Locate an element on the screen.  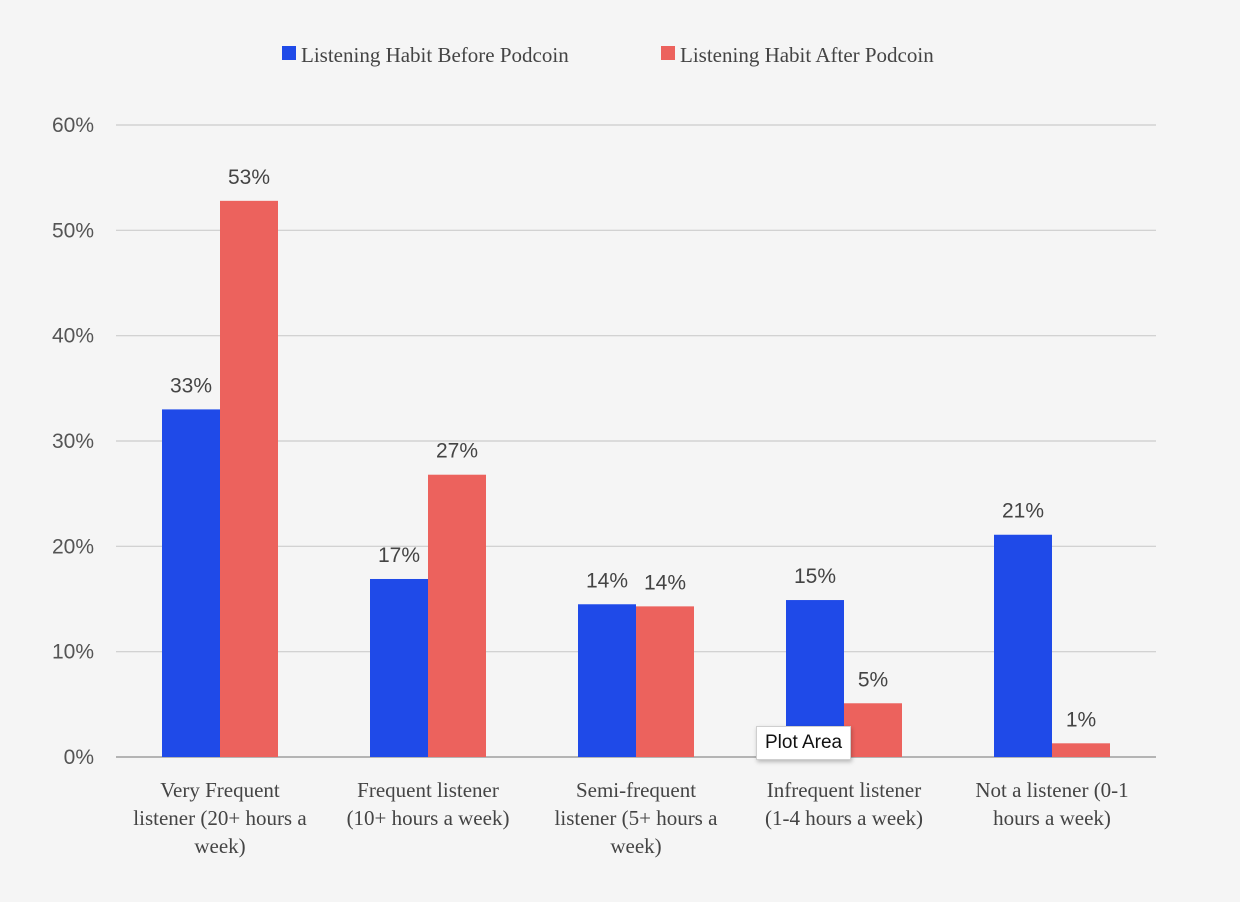
x-tick-label-line: hours a week) is located at coordinates (1052, 818).